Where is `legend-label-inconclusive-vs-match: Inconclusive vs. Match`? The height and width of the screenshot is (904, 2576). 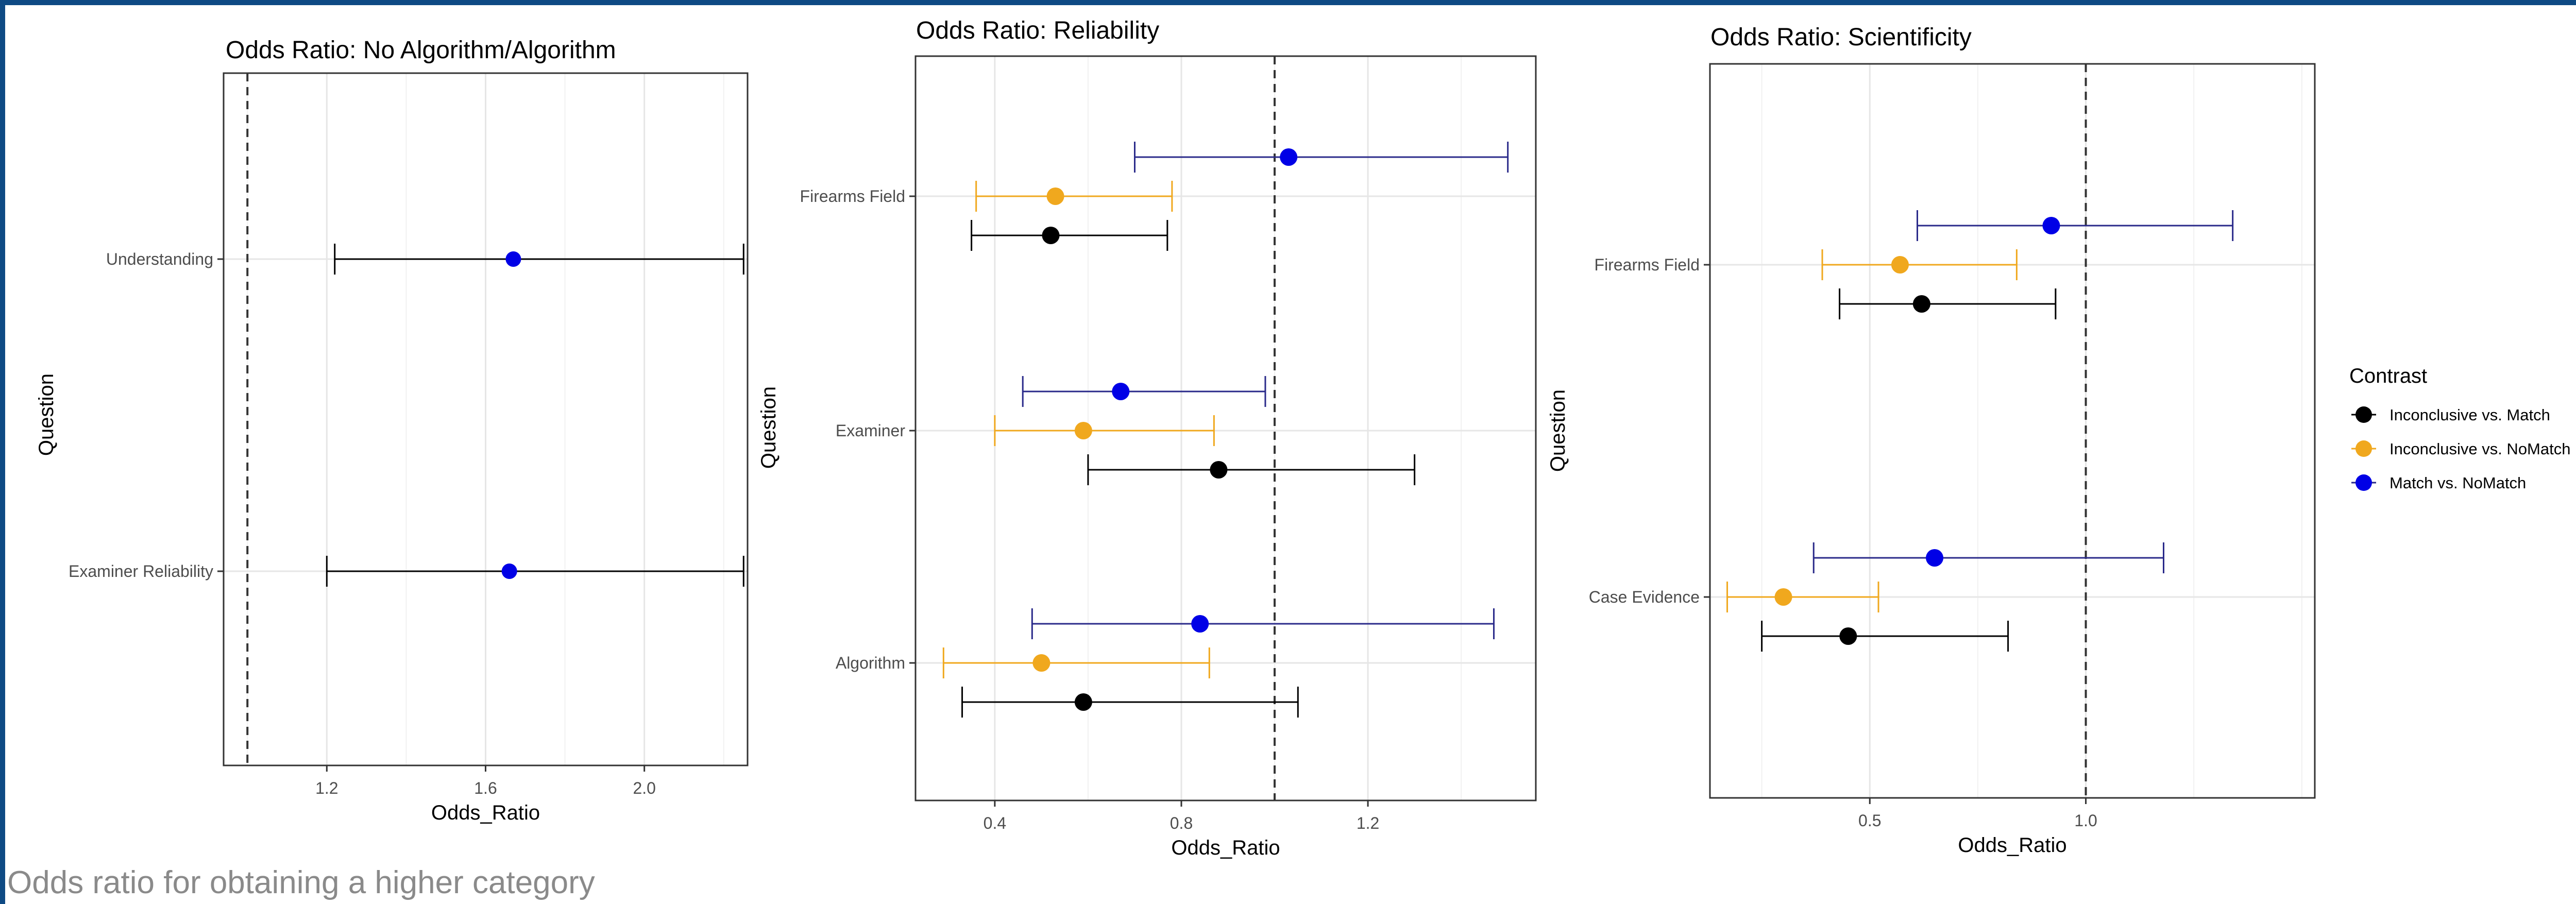
legend-label-inconclusive-vs-match: Inconclusive vs. Match is located at coordinates (2470, 415).